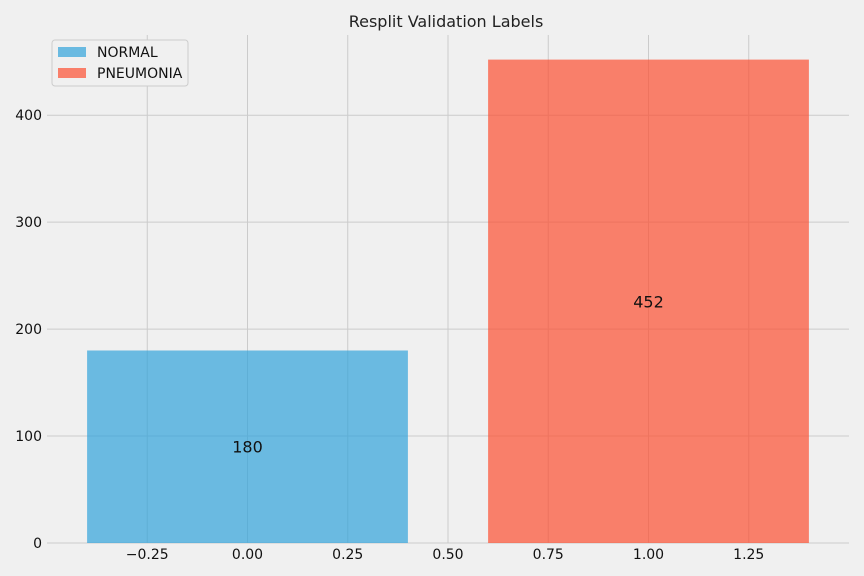  Describe the element at coordinates (28, 116) in the screenshot. I see `y-tick-label: 400` at that location.